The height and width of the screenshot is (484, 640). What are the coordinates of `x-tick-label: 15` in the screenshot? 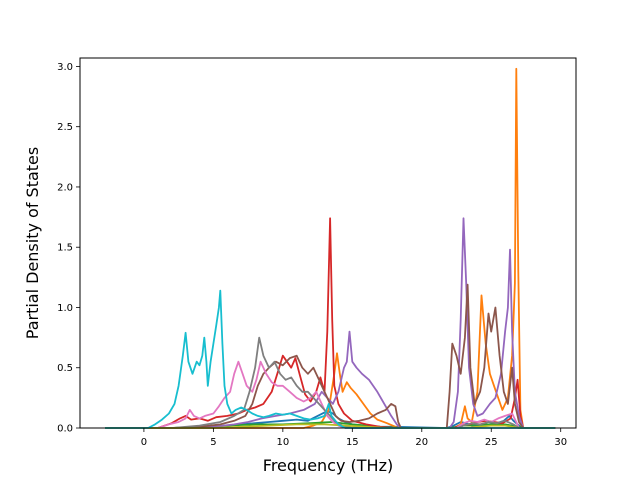 It's located at (352, 442).